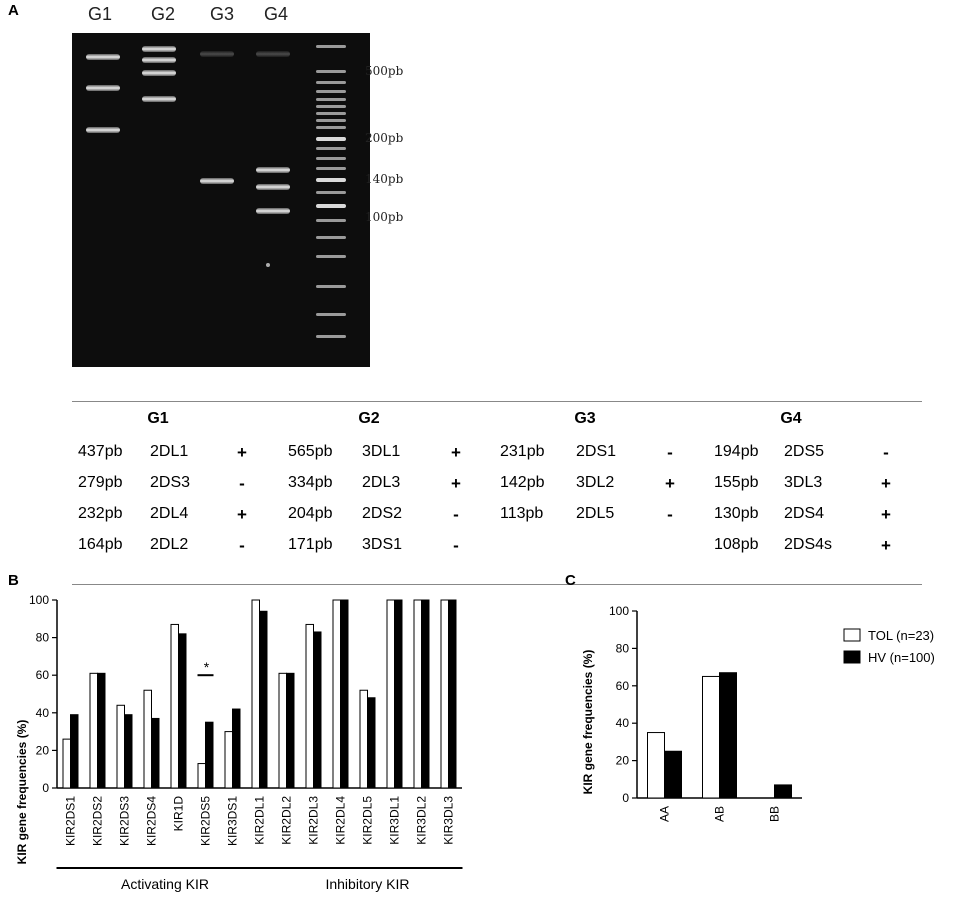  I want to click on bar-AB-tol, so click(711, 737).